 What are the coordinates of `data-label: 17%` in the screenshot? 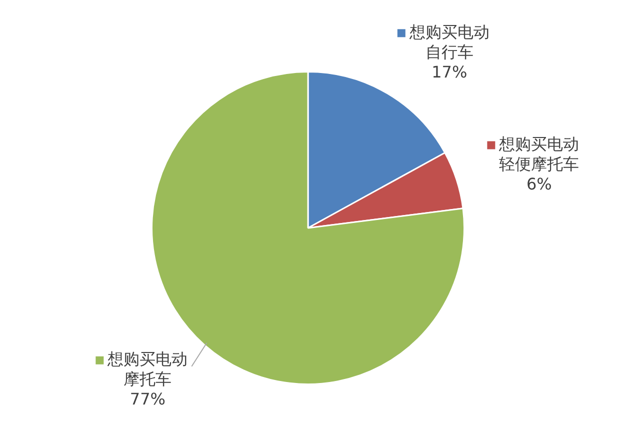 It's located at (450, 72).